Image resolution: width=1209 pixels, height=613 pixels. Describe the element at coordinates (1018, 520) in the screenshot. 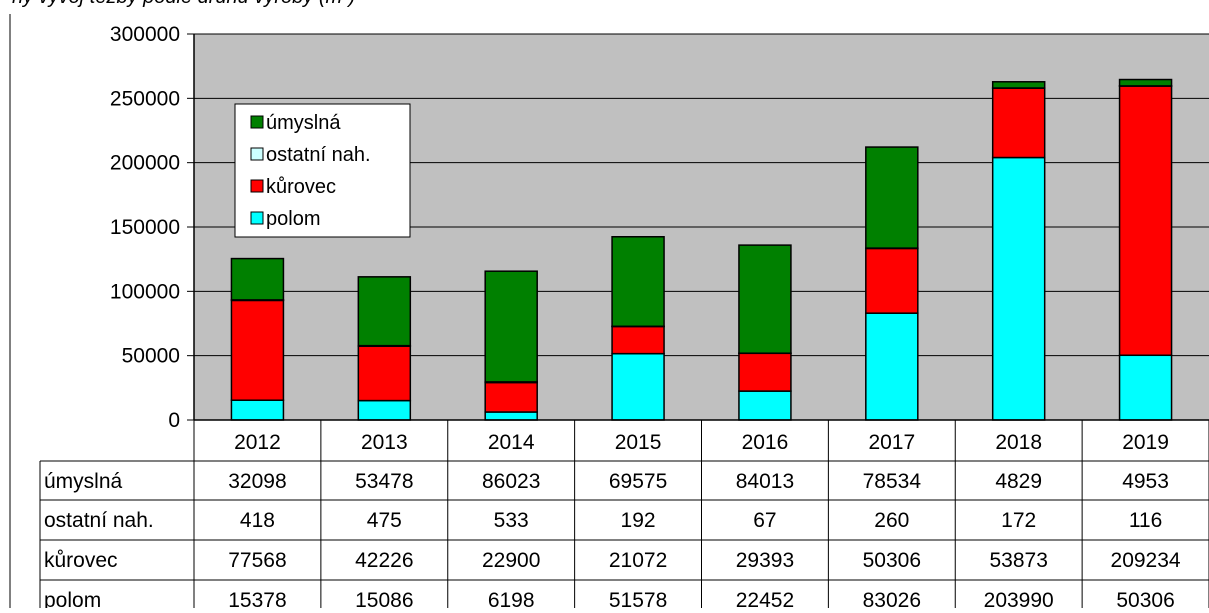

I see `table-cell: 172` at that location.